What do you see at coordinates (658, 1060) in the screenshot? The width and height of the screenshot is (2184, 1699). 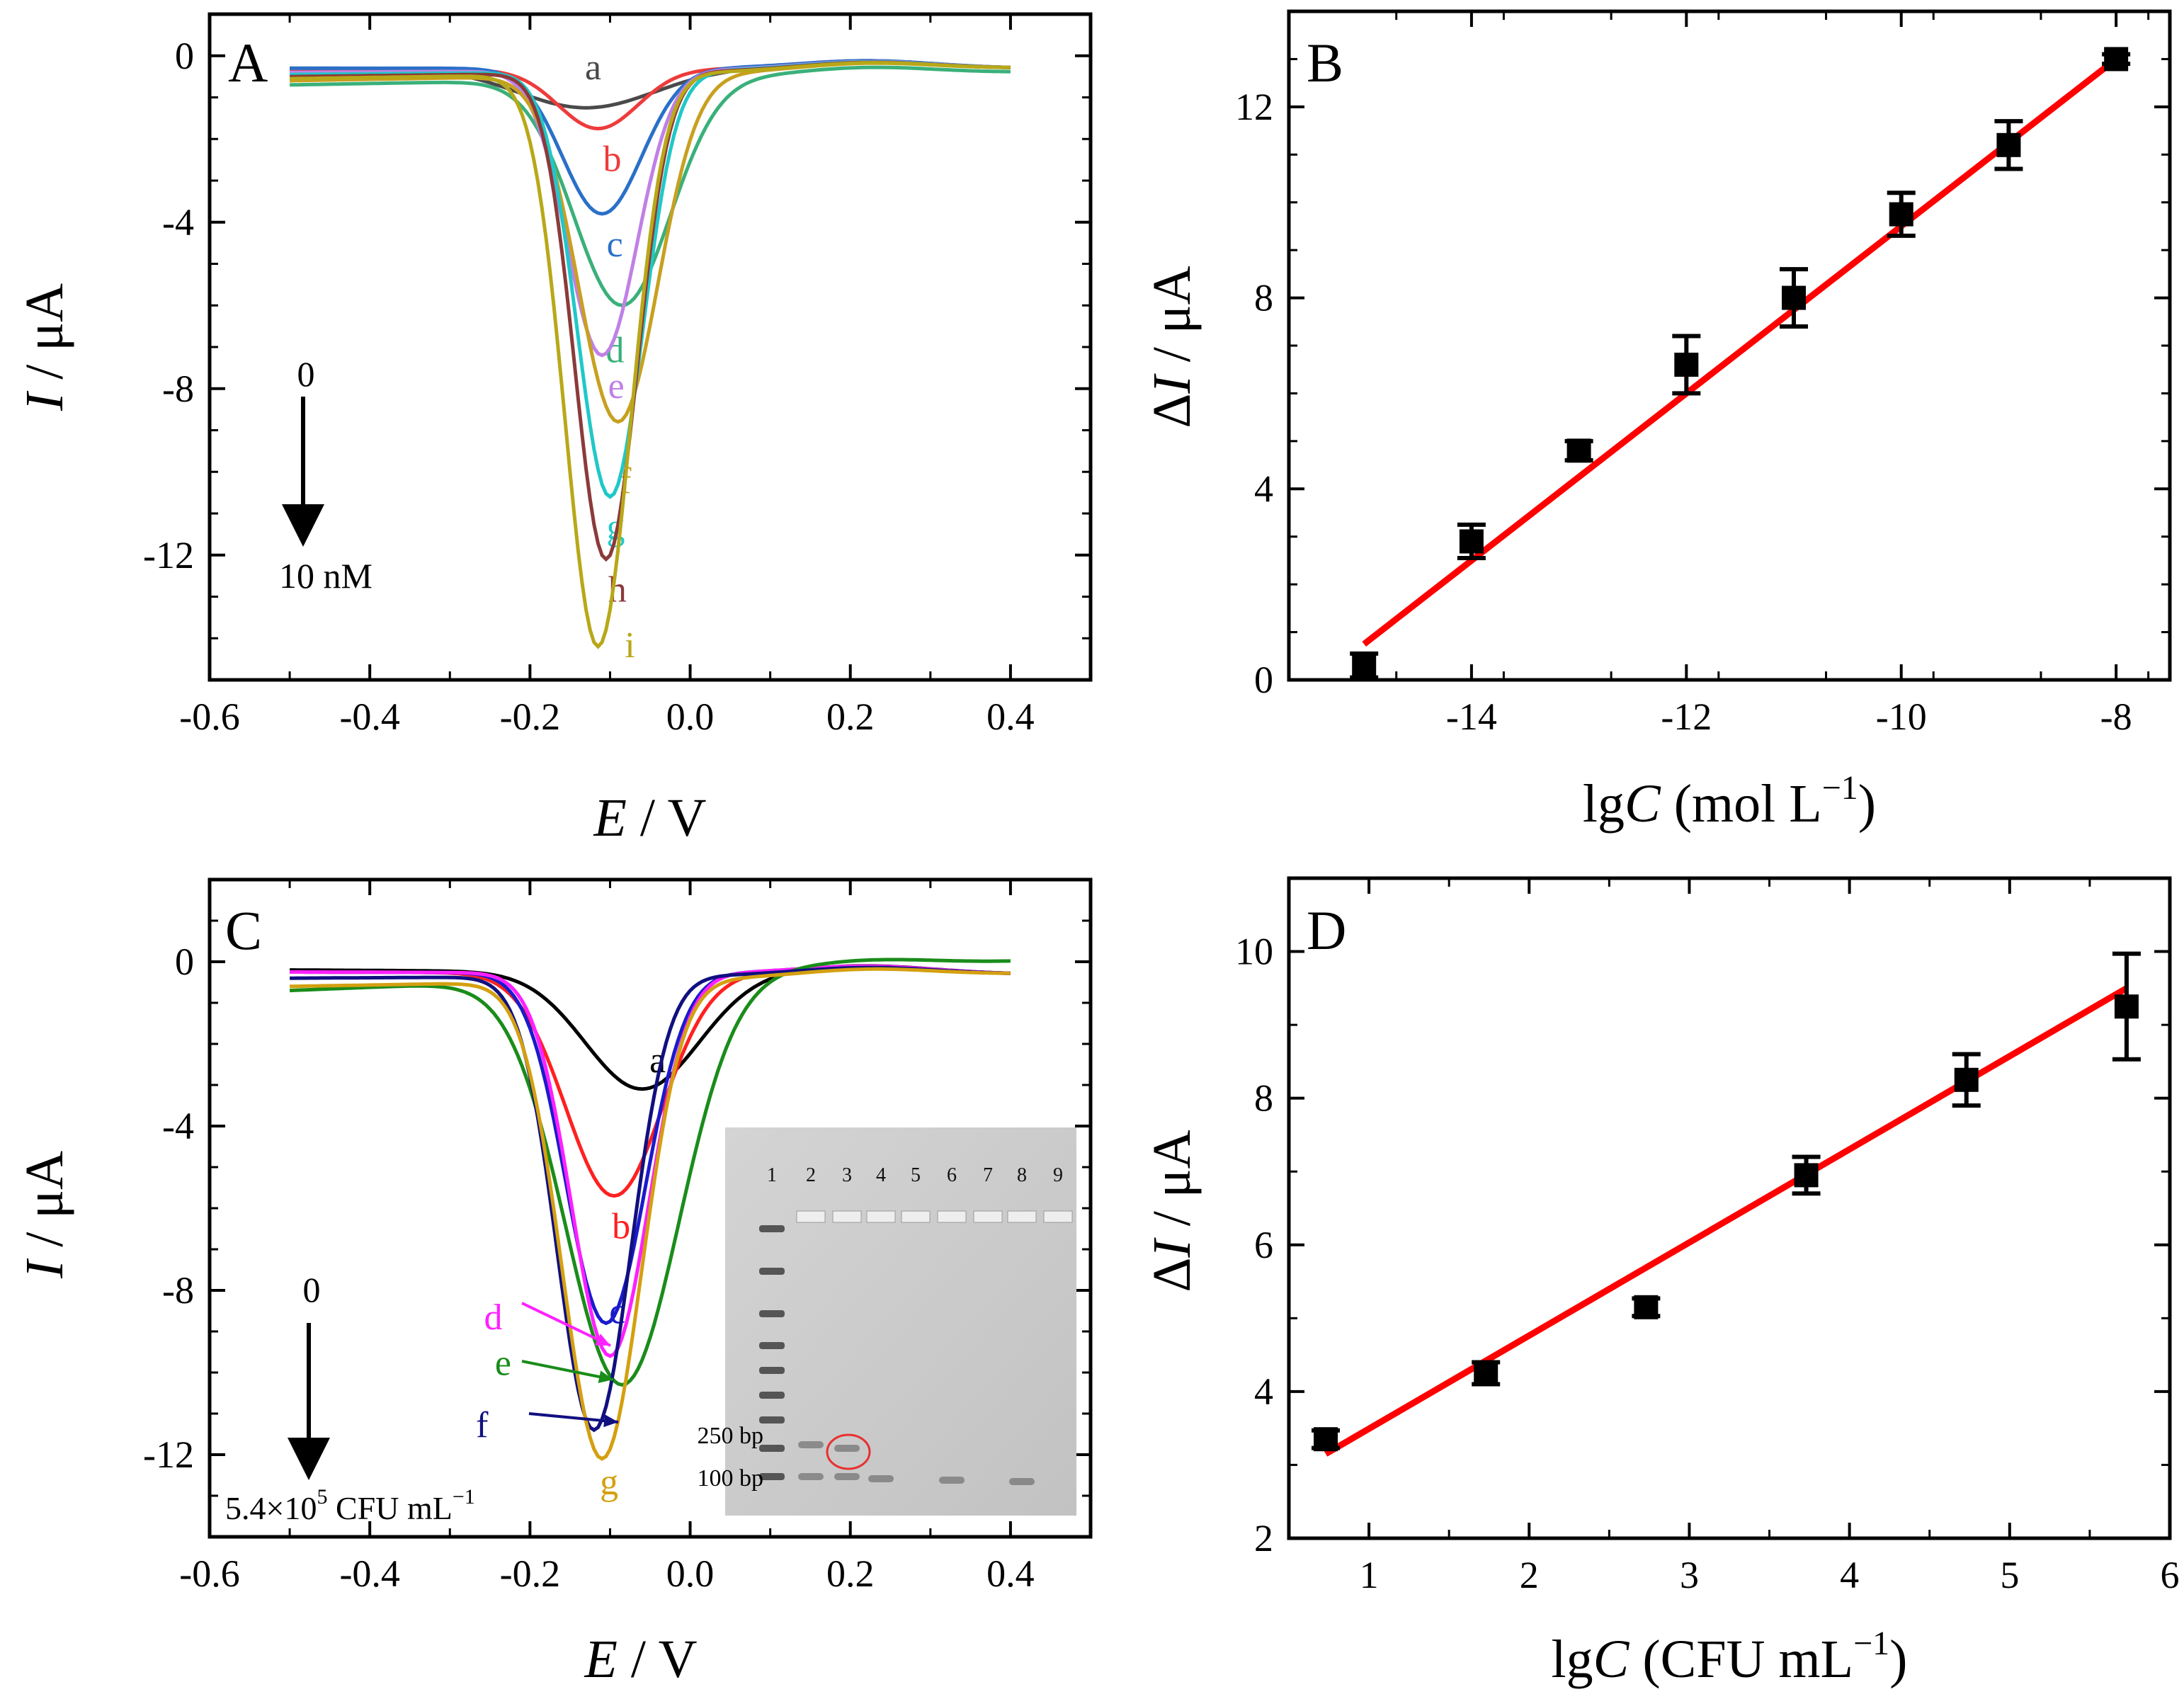 I see `panel-c-curve-label-a: a` at bounding box center [658, 1060].